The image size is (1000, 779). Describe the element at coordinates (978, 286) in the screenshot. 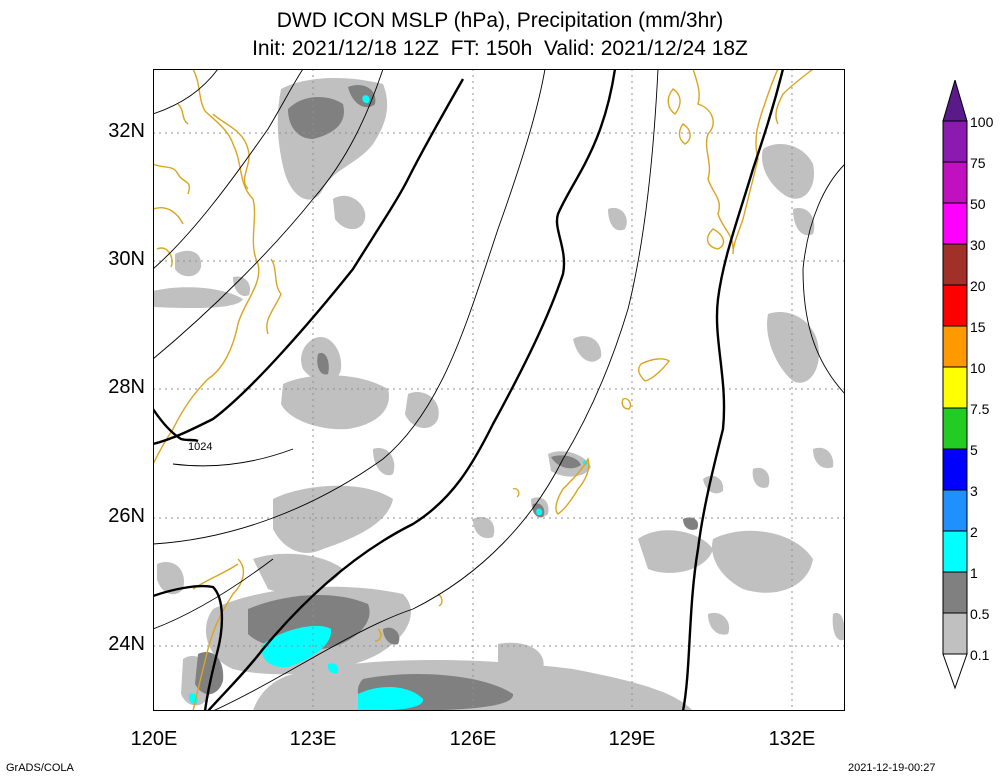

I see `legend-label-20: 20` at that location.